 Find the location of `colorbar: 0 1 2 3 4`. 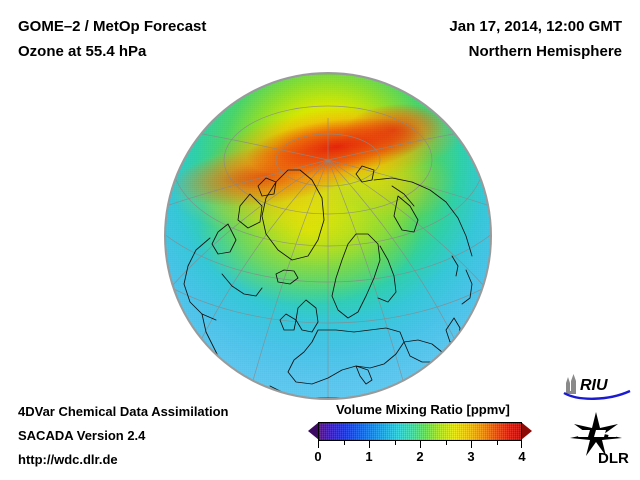

colorbar: 0 1 2 3 4 is located at coordinates (420, 443).